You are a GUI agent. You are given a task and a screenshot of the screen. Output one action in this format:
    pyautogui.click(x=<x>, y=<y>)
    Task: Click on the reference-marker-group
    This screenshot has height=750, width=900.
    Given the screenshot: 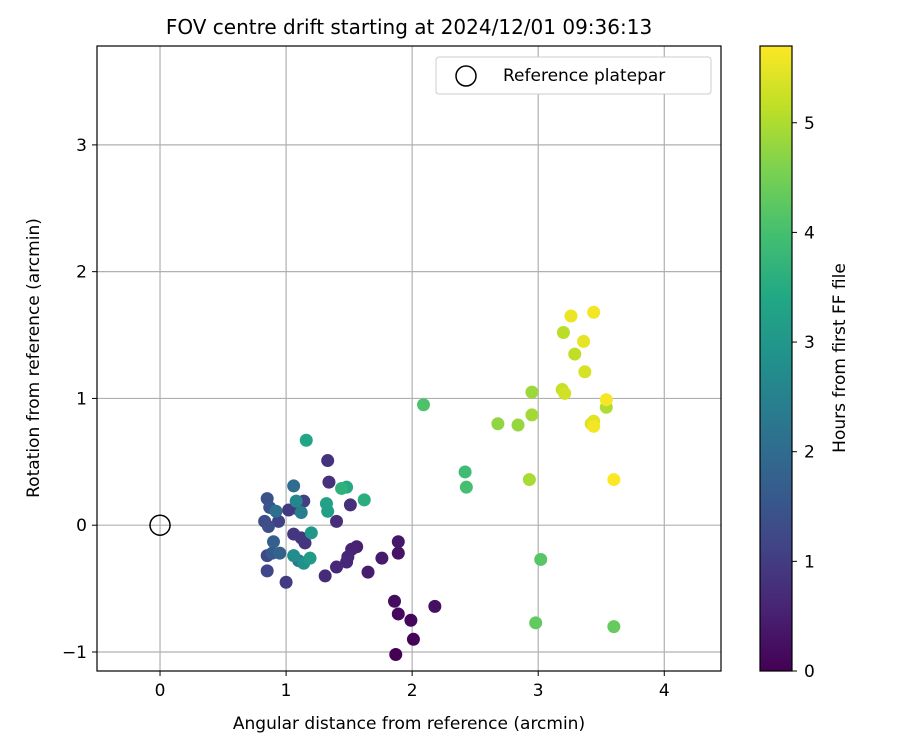 What is the action you would take?
    pyautogui.click(x=160, y=525)
    